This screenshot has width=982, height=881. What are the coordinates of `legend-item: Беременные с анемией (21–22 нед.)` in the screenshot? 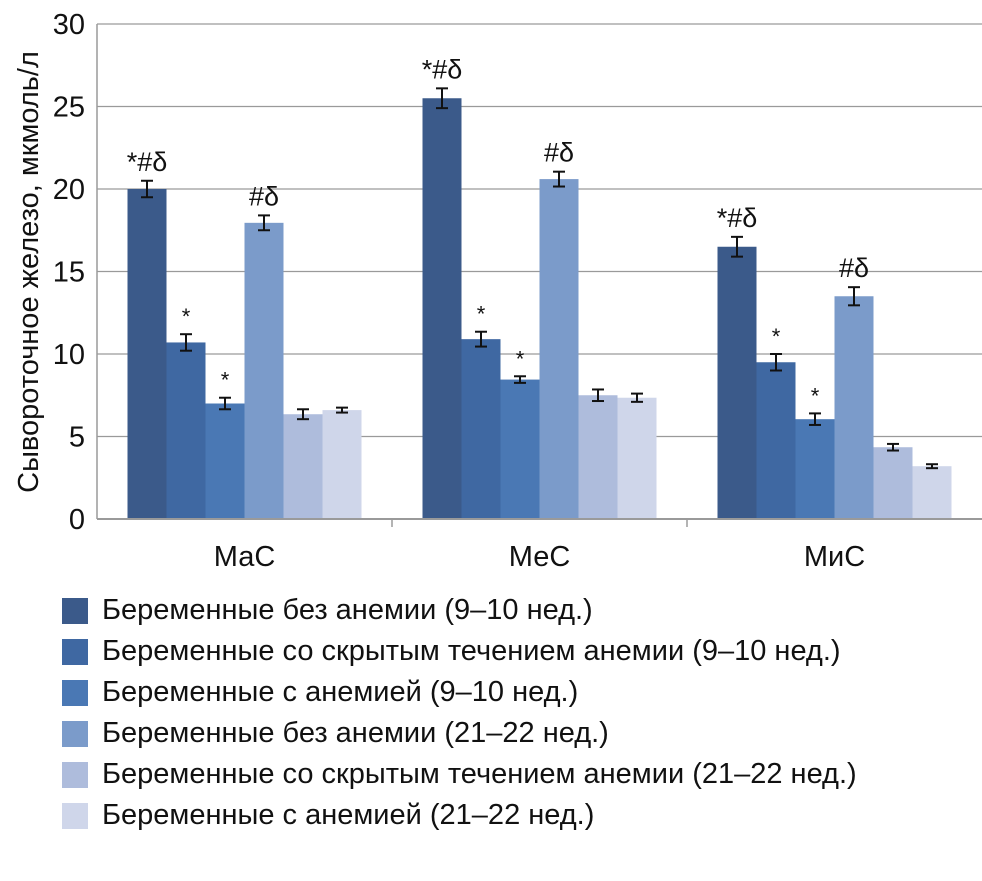 It's located at (459, 815).